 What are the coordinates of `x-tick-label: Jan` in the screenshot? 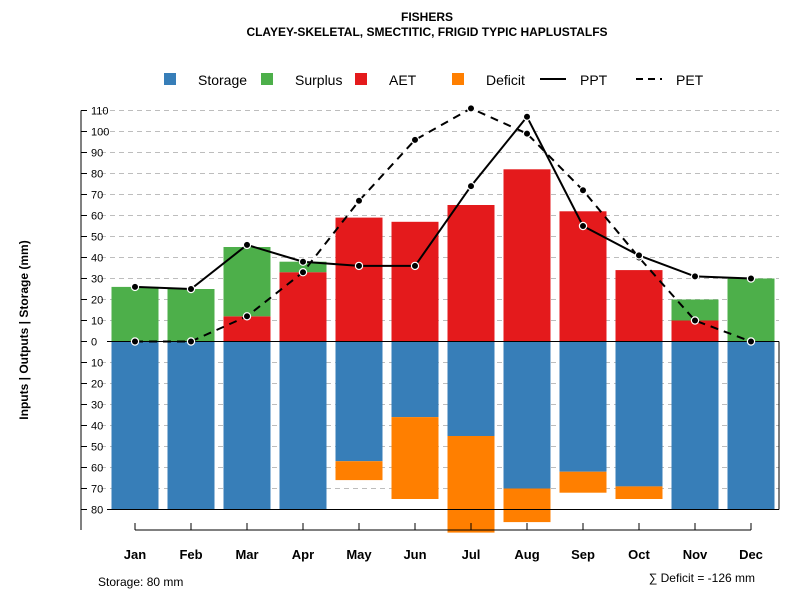 It's located at (135, 554).